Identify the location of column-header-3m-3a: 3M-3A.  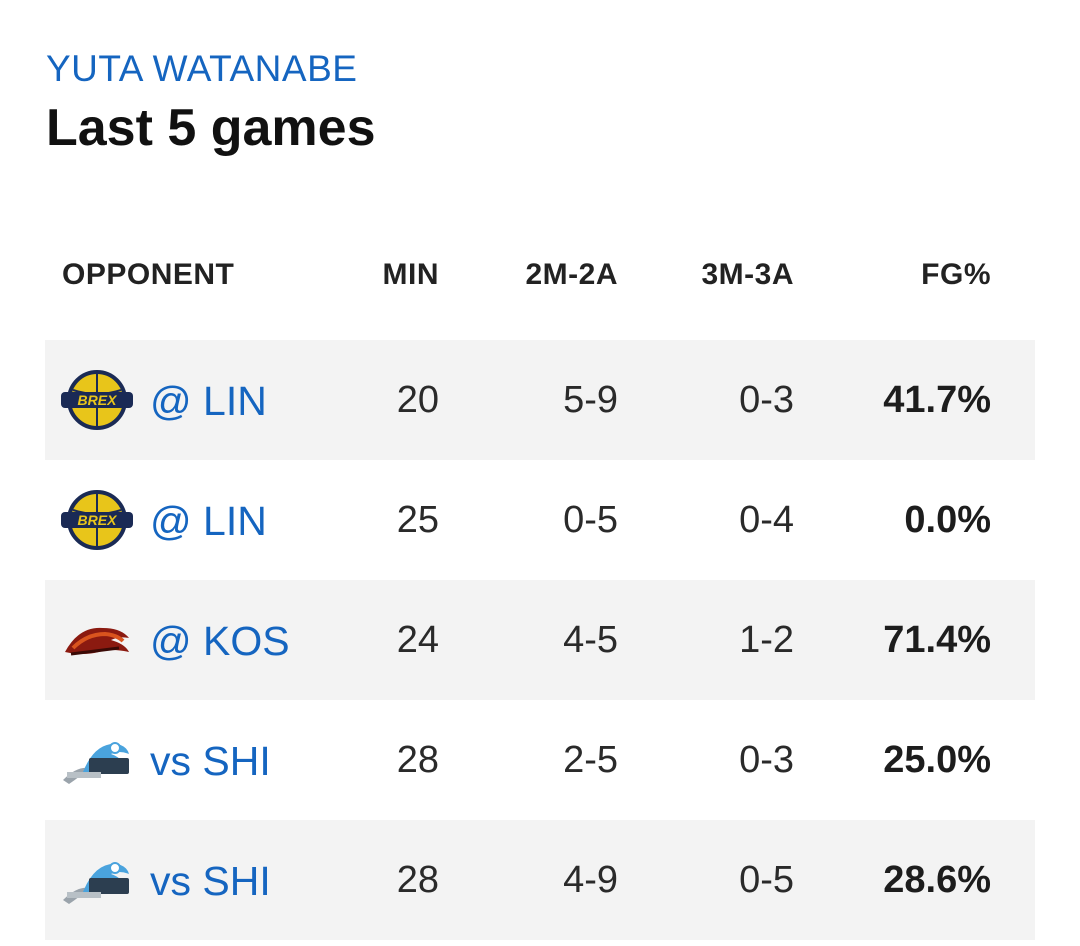
(747, 274).